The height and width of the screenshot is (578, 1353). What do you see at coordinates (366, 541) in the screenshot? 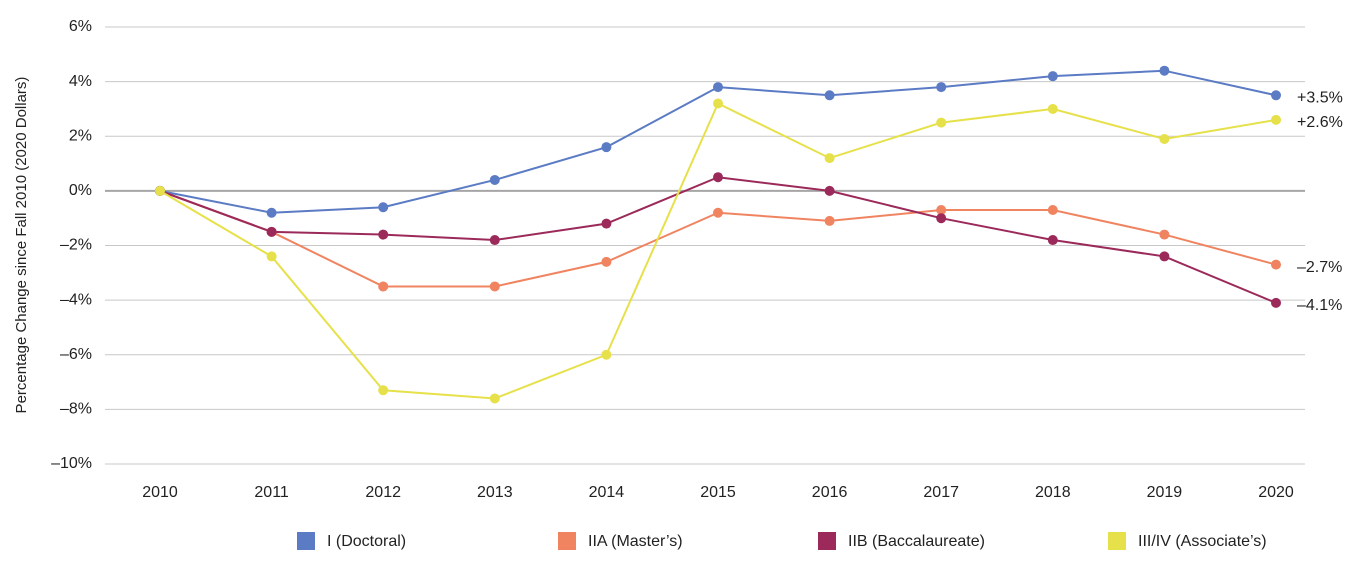
I see `legend-label: I (Doctoral)` at bounding box center [366, 541].